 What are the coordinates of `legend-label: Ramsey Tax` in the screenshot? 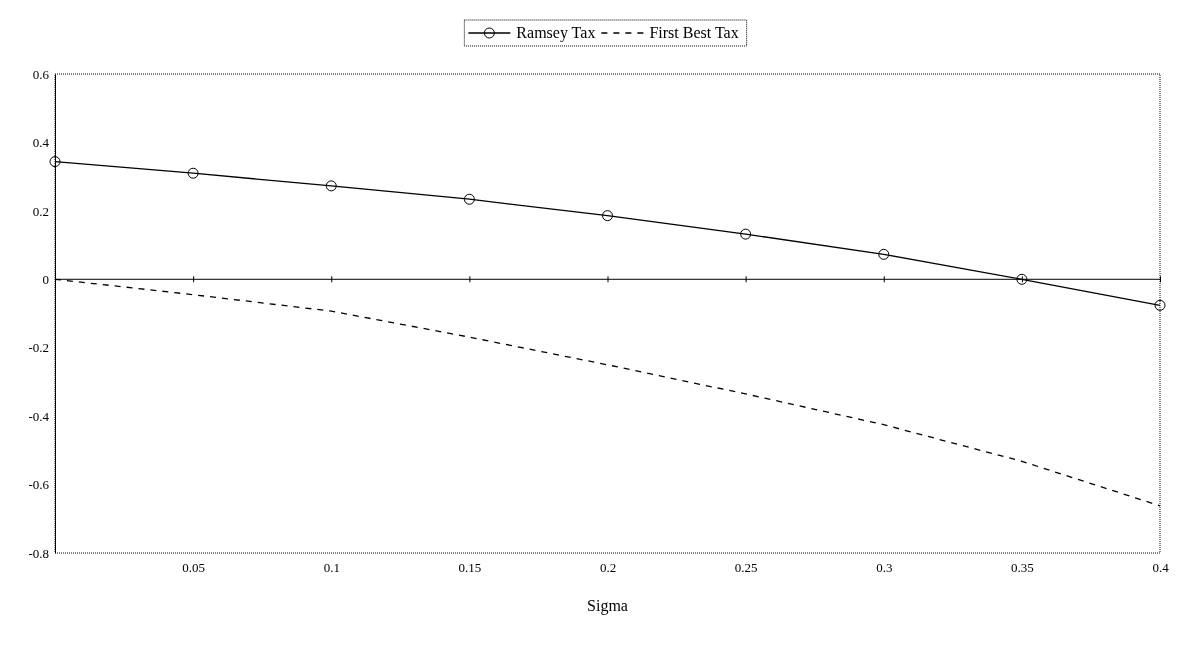 It's located at (556, 33).